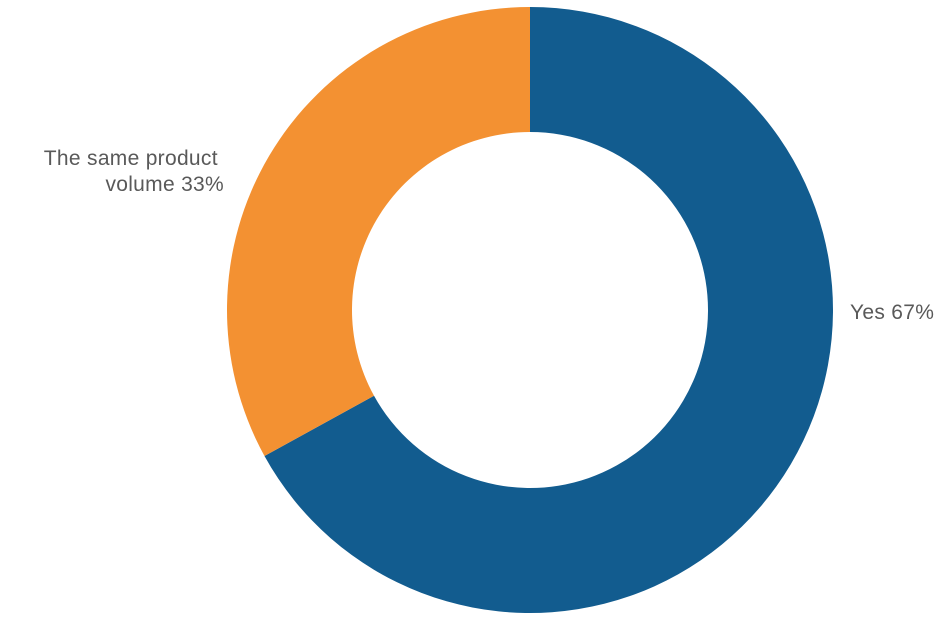 Image resolution: width=950 pixels, height=618 pixels. I want to click on slice-label-yes: Yes 67%, so click(892, 312).